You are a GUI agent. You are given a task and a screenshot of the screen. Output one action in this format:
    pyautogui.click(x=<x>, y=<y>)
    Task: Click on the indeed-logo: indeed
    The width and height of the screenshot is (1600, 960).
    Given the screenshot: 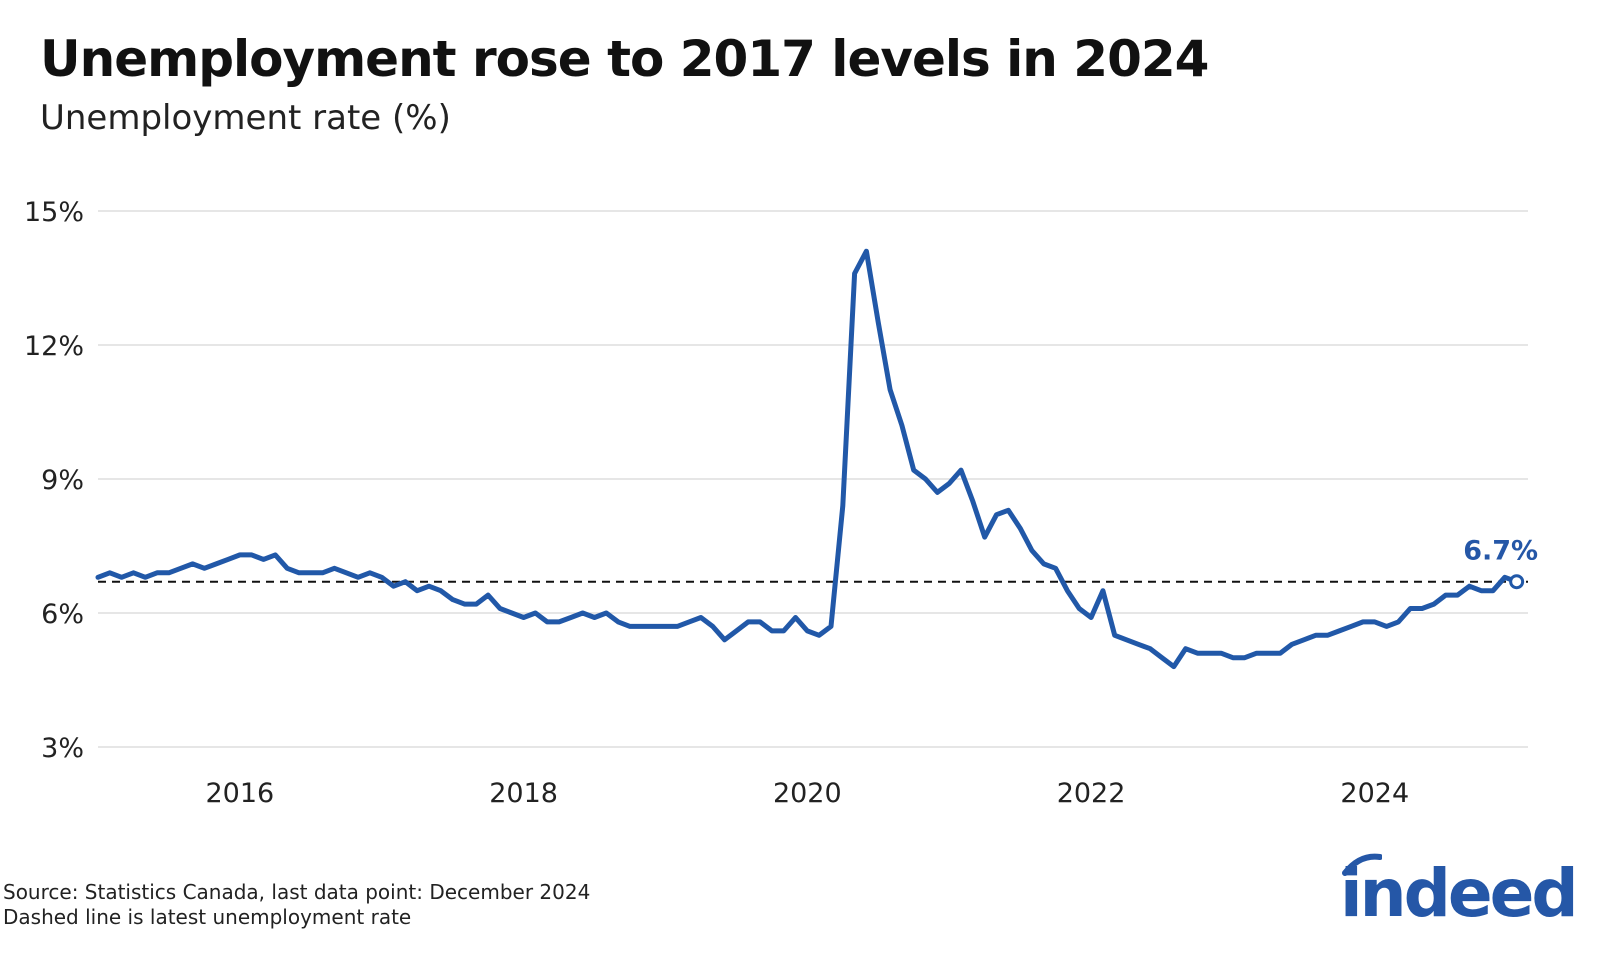 What is the action you would take?
    pyautogui.click(x=1459, y=894)
    